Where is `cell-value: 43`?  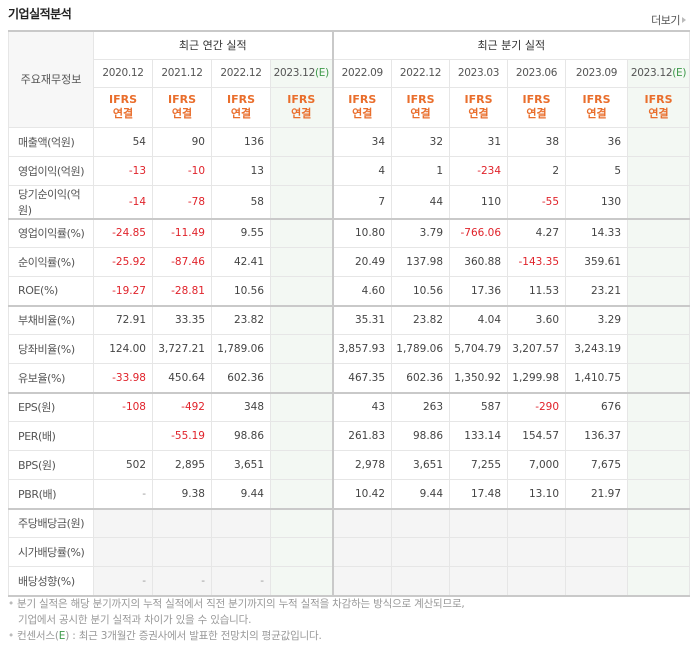 cell-value: 43 is located at coordinates (362, 406).